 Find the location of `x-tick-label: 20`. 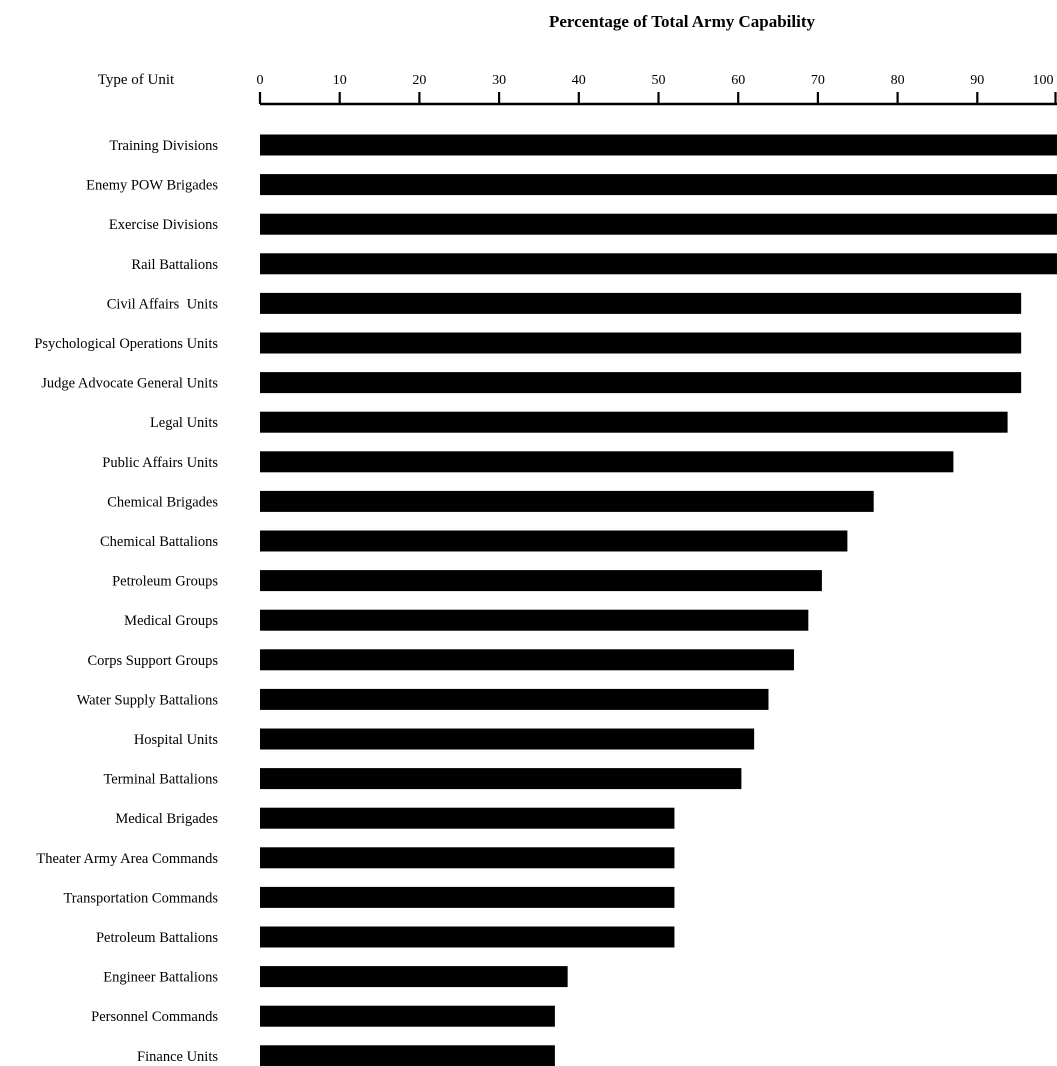

x-tick-label: 20 is located at coordinates (419, 80).